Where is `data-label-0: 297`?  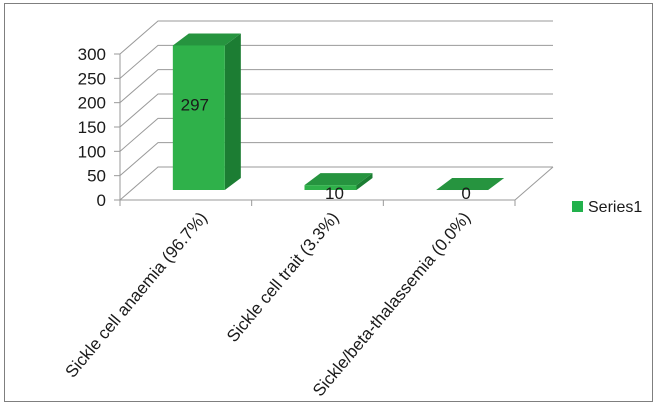
data-label-0: 297 is located at coordinates (195, 105).